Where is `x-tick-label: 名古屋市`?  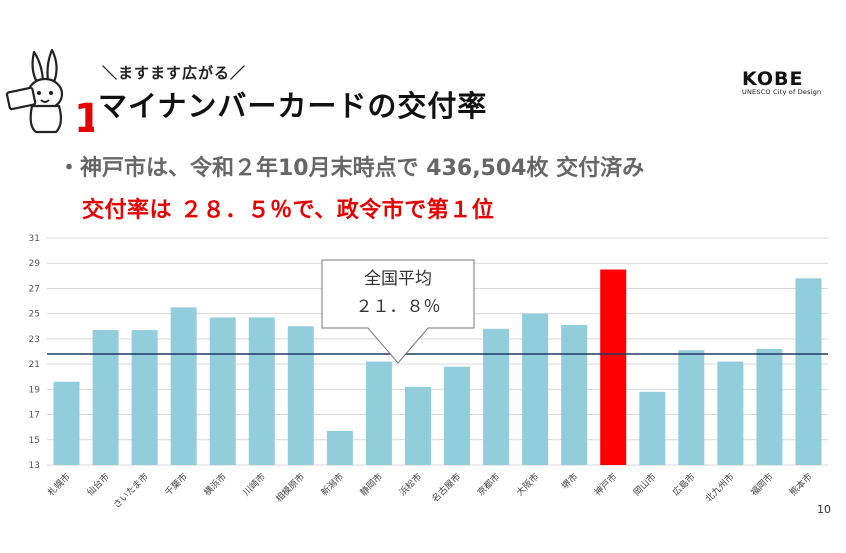 x-tick-label: 名古屋市 is located at coordinates (446, 488).